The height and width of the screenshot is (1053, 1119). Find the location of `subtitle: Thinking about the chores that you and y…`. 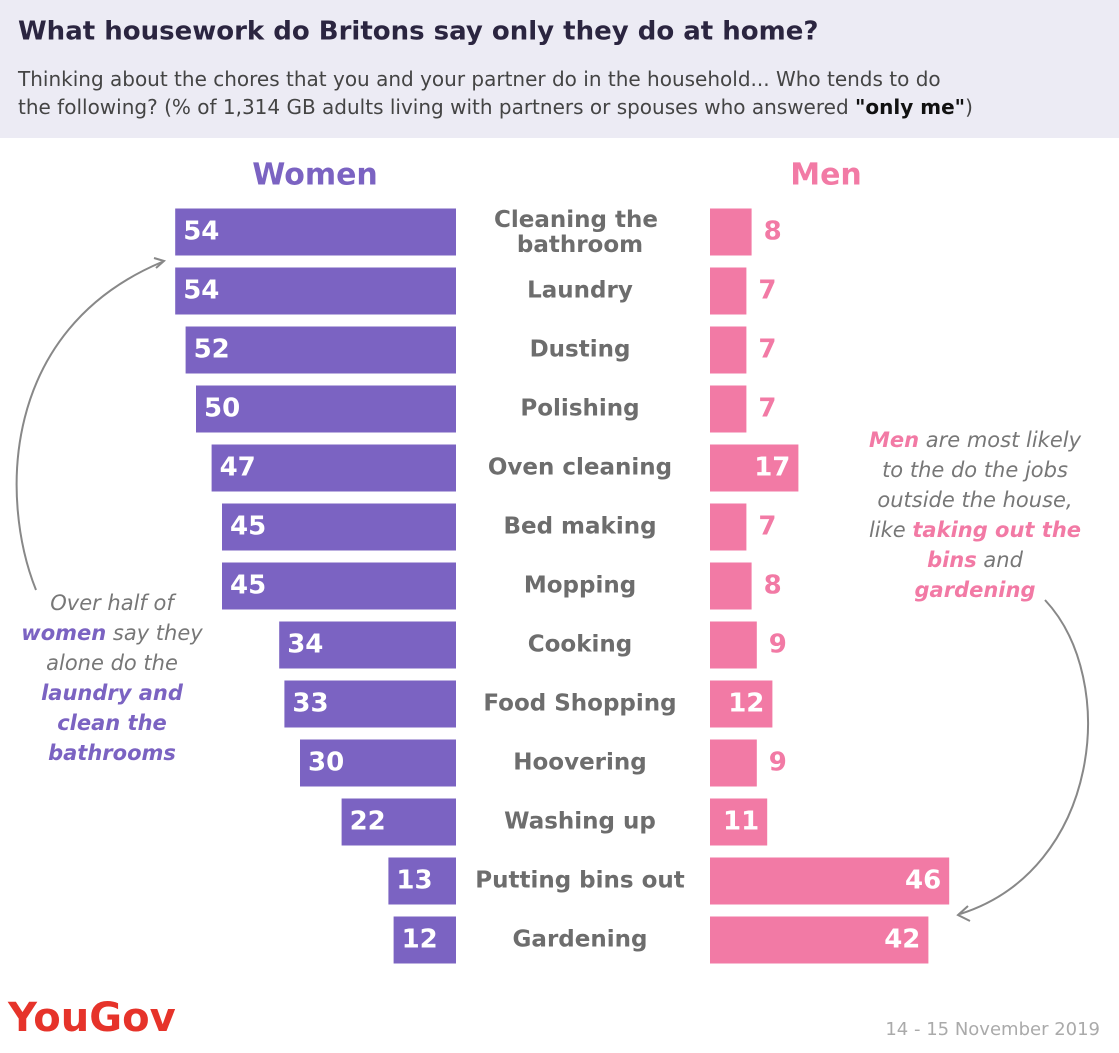

subtitle: Thinking about the chores that you and y… is located at coordinates (495, 93).